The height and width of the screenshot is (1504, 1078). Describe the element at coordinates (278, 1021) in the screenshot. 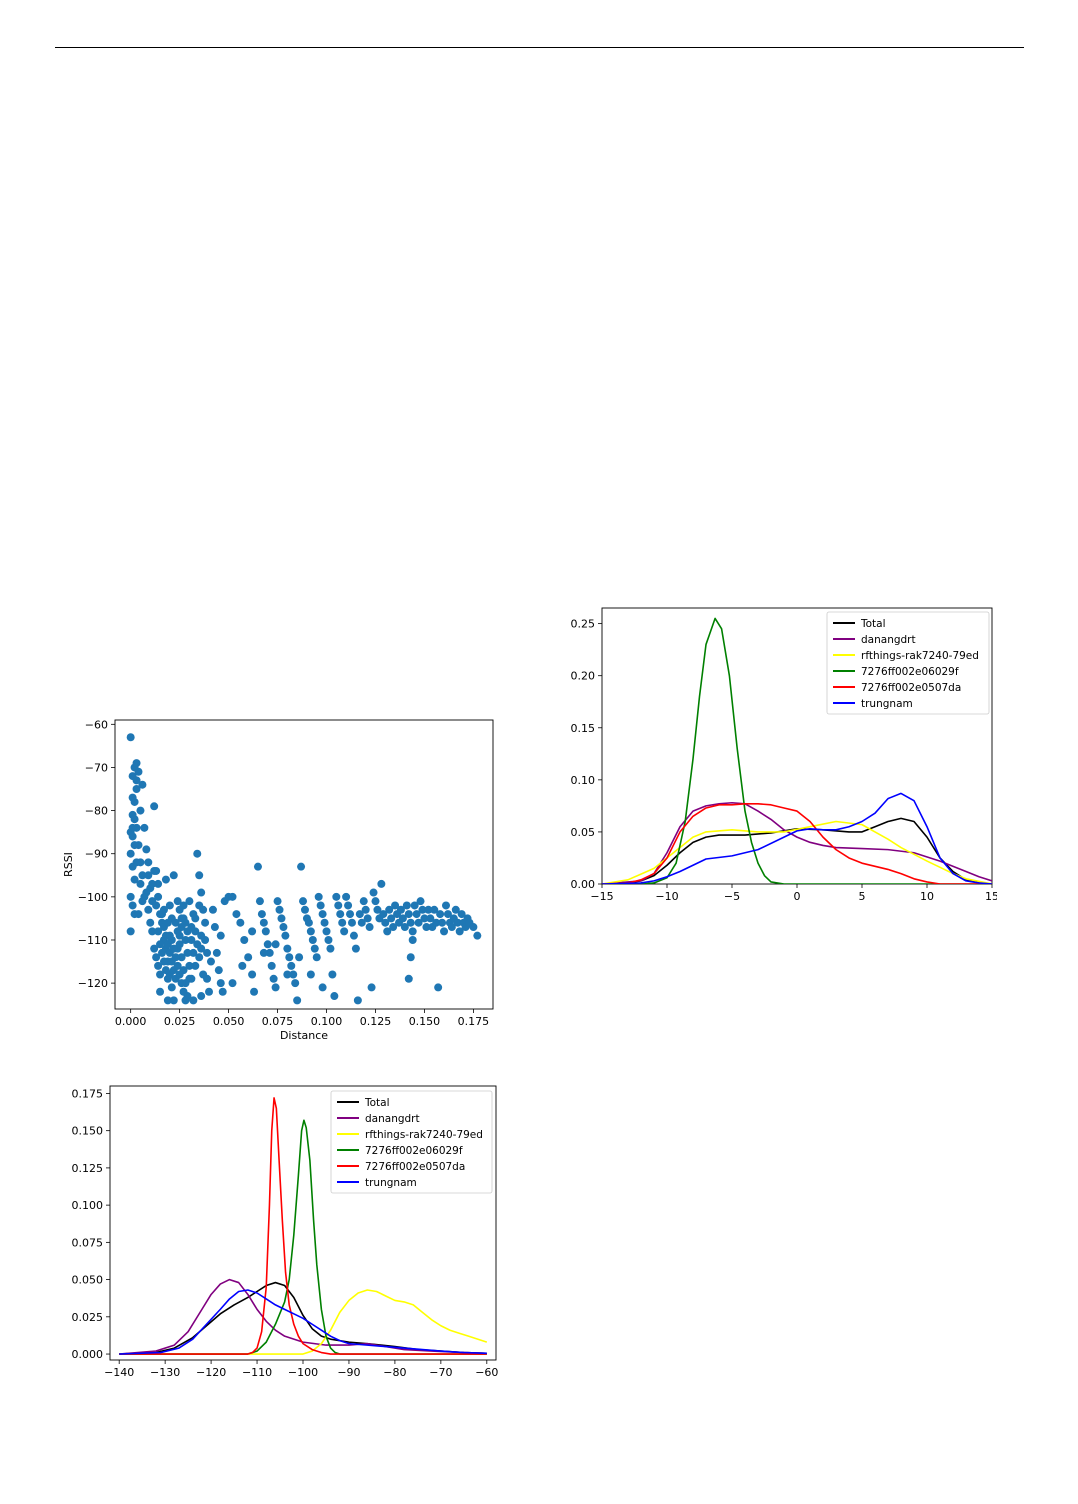

I see `x-tick-label: 0.075` at that location.